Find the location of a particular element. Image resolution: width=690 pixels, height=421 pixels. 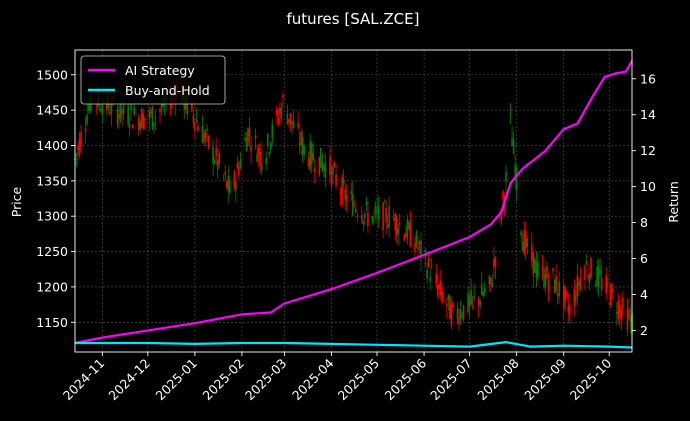

y-tick-label-right: 10 is located at coordinates (648, 186).